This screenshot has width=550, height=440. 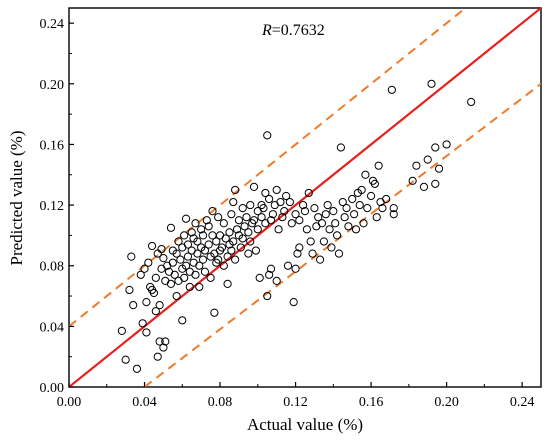 I want to click on y-tick-label: 0.20, so click(x=52, y=85).